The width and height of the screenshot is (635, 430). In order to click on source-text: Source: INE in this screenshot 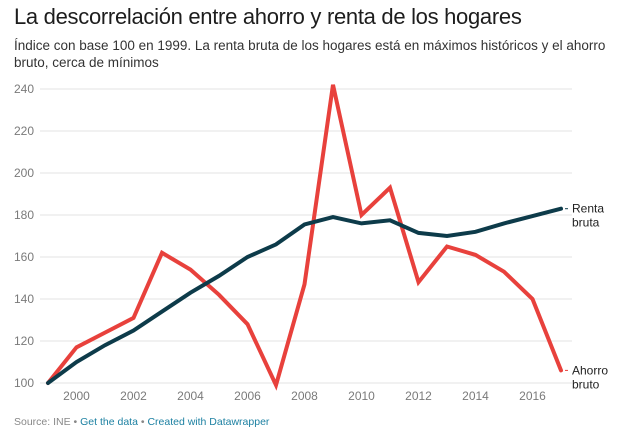, I will do `click(42, 422)`.